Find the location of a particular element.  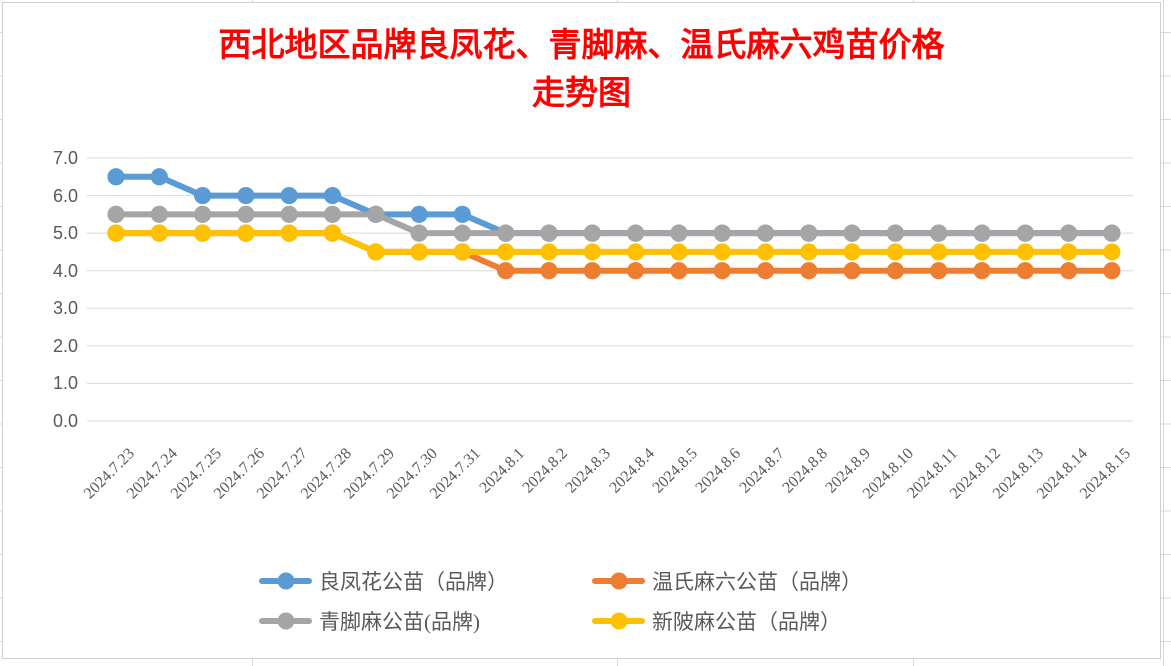

data-point-wenshimaliu-2024.8.13 is located at coordinates (1025, 271).